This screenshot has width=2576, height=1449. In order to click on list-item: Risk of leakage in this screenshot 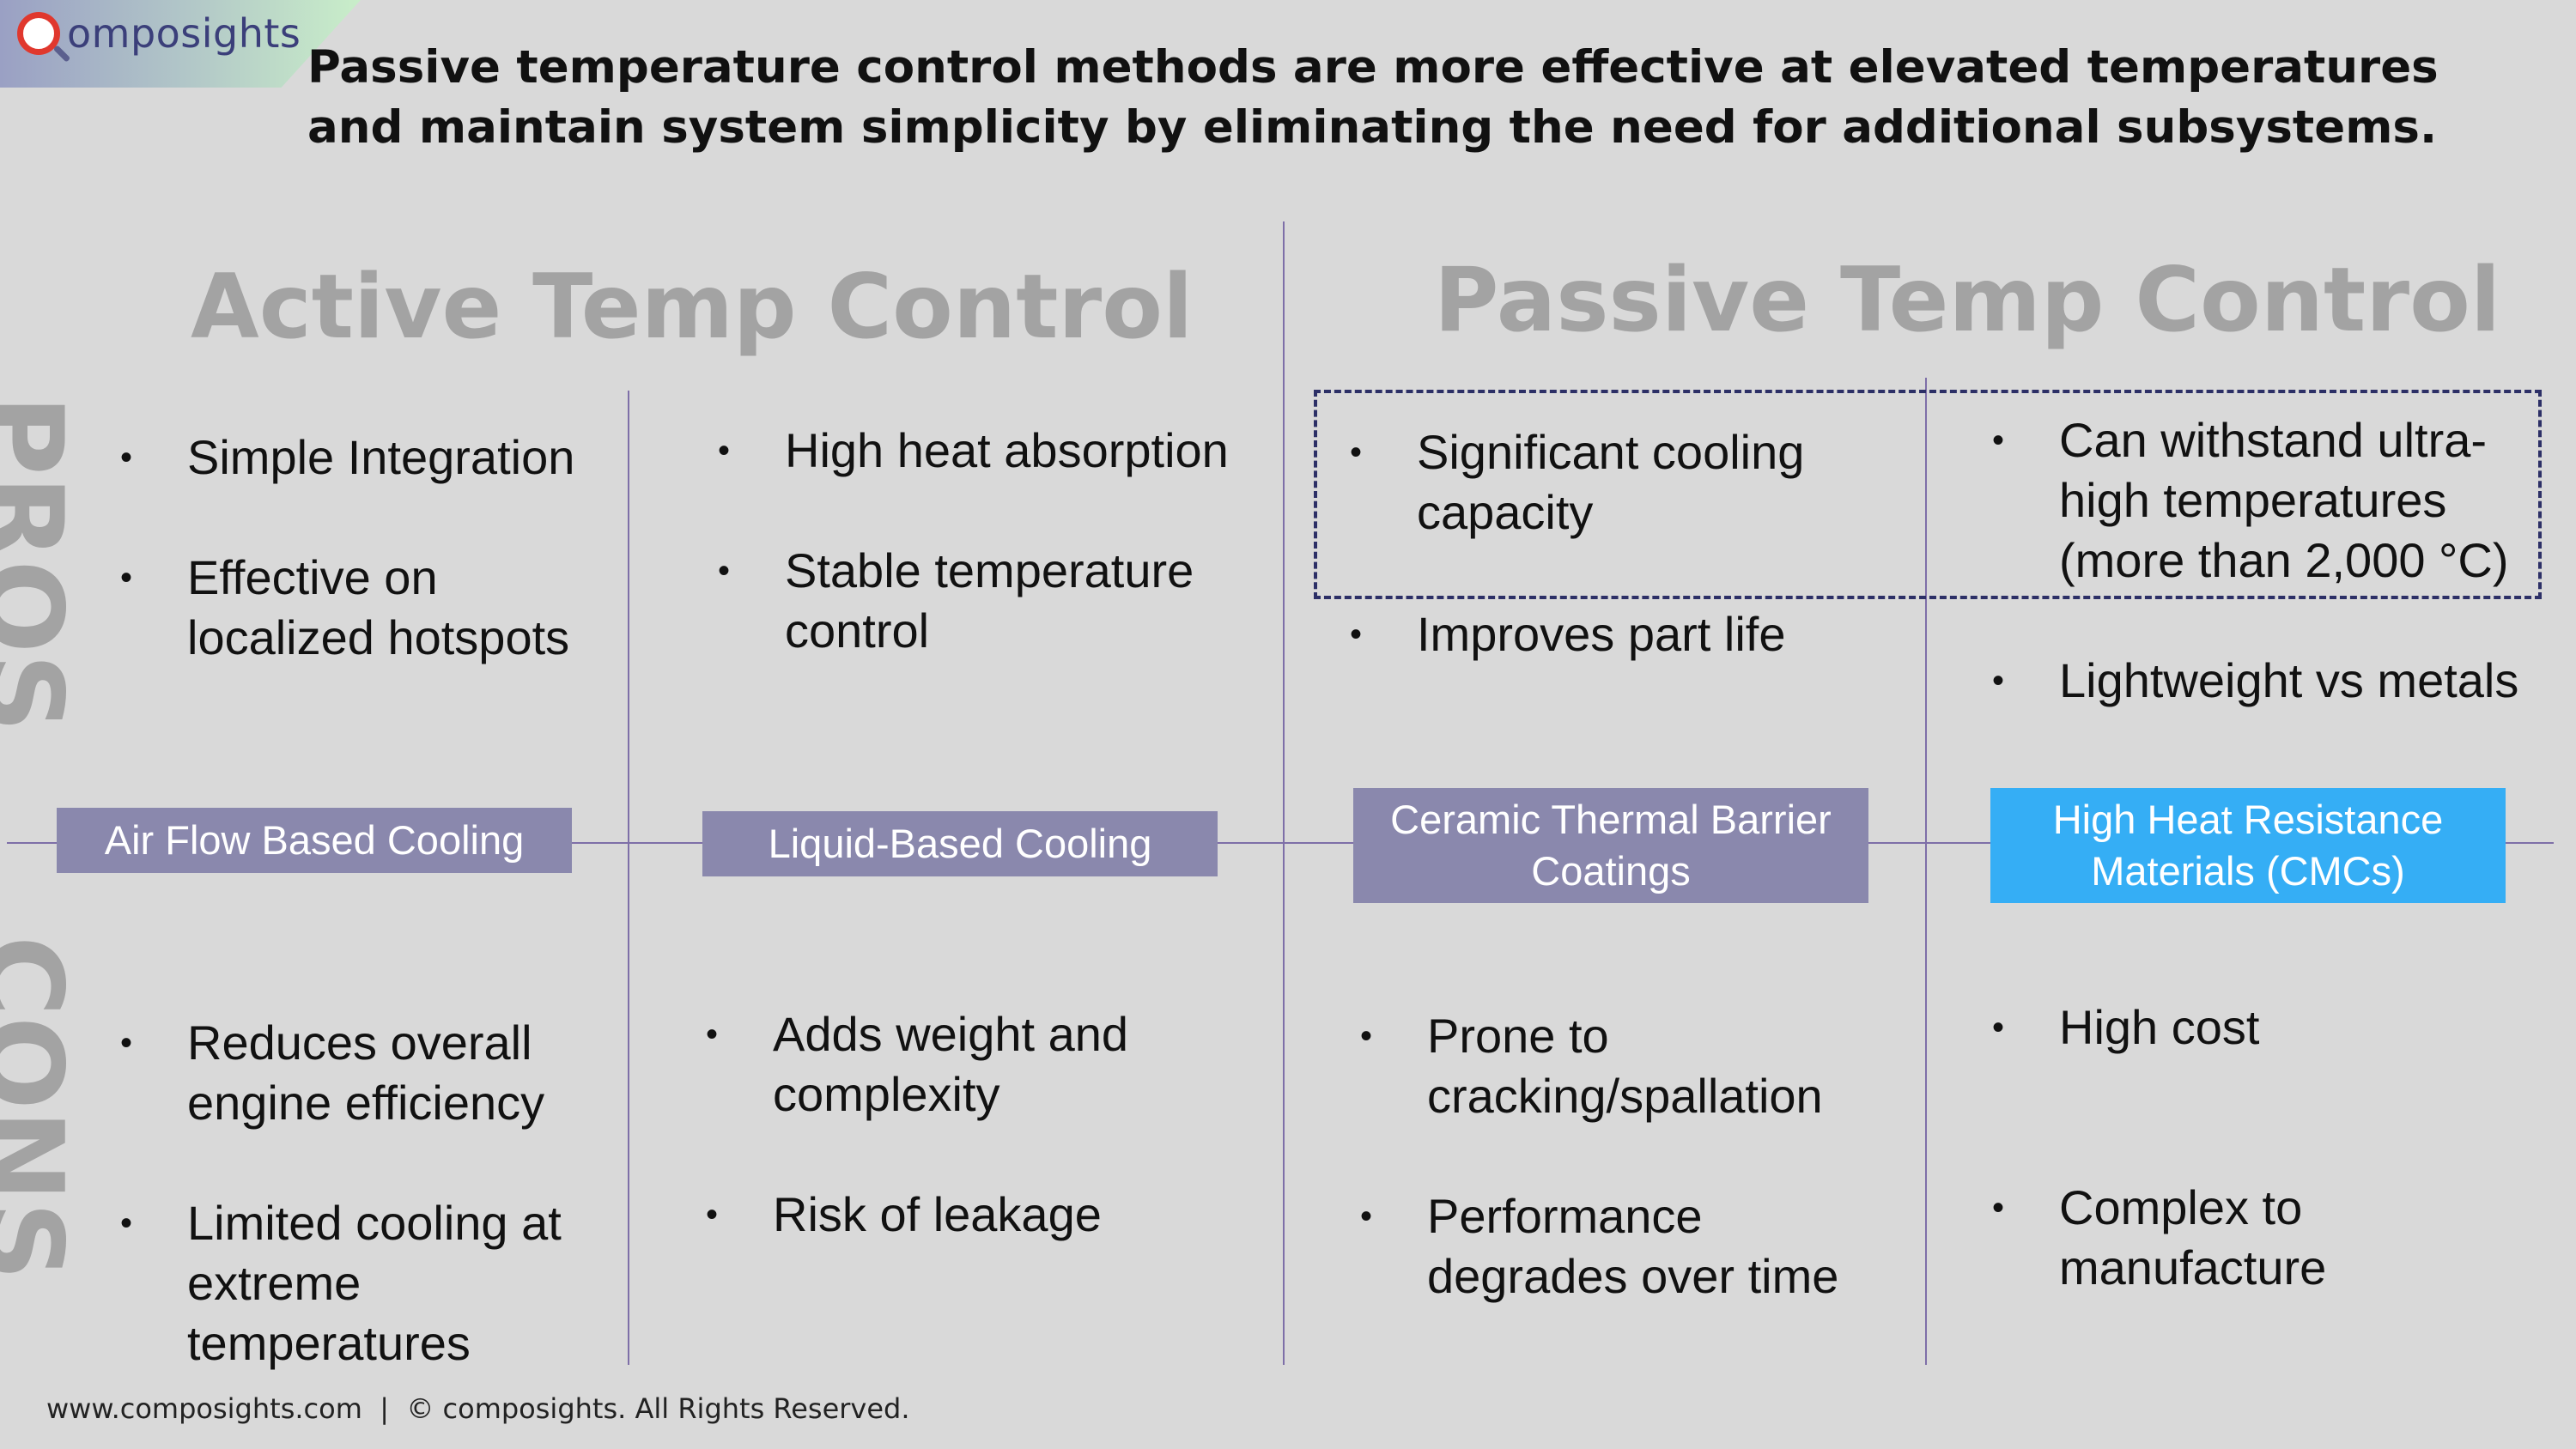, I will do `click(980, 1215)`.